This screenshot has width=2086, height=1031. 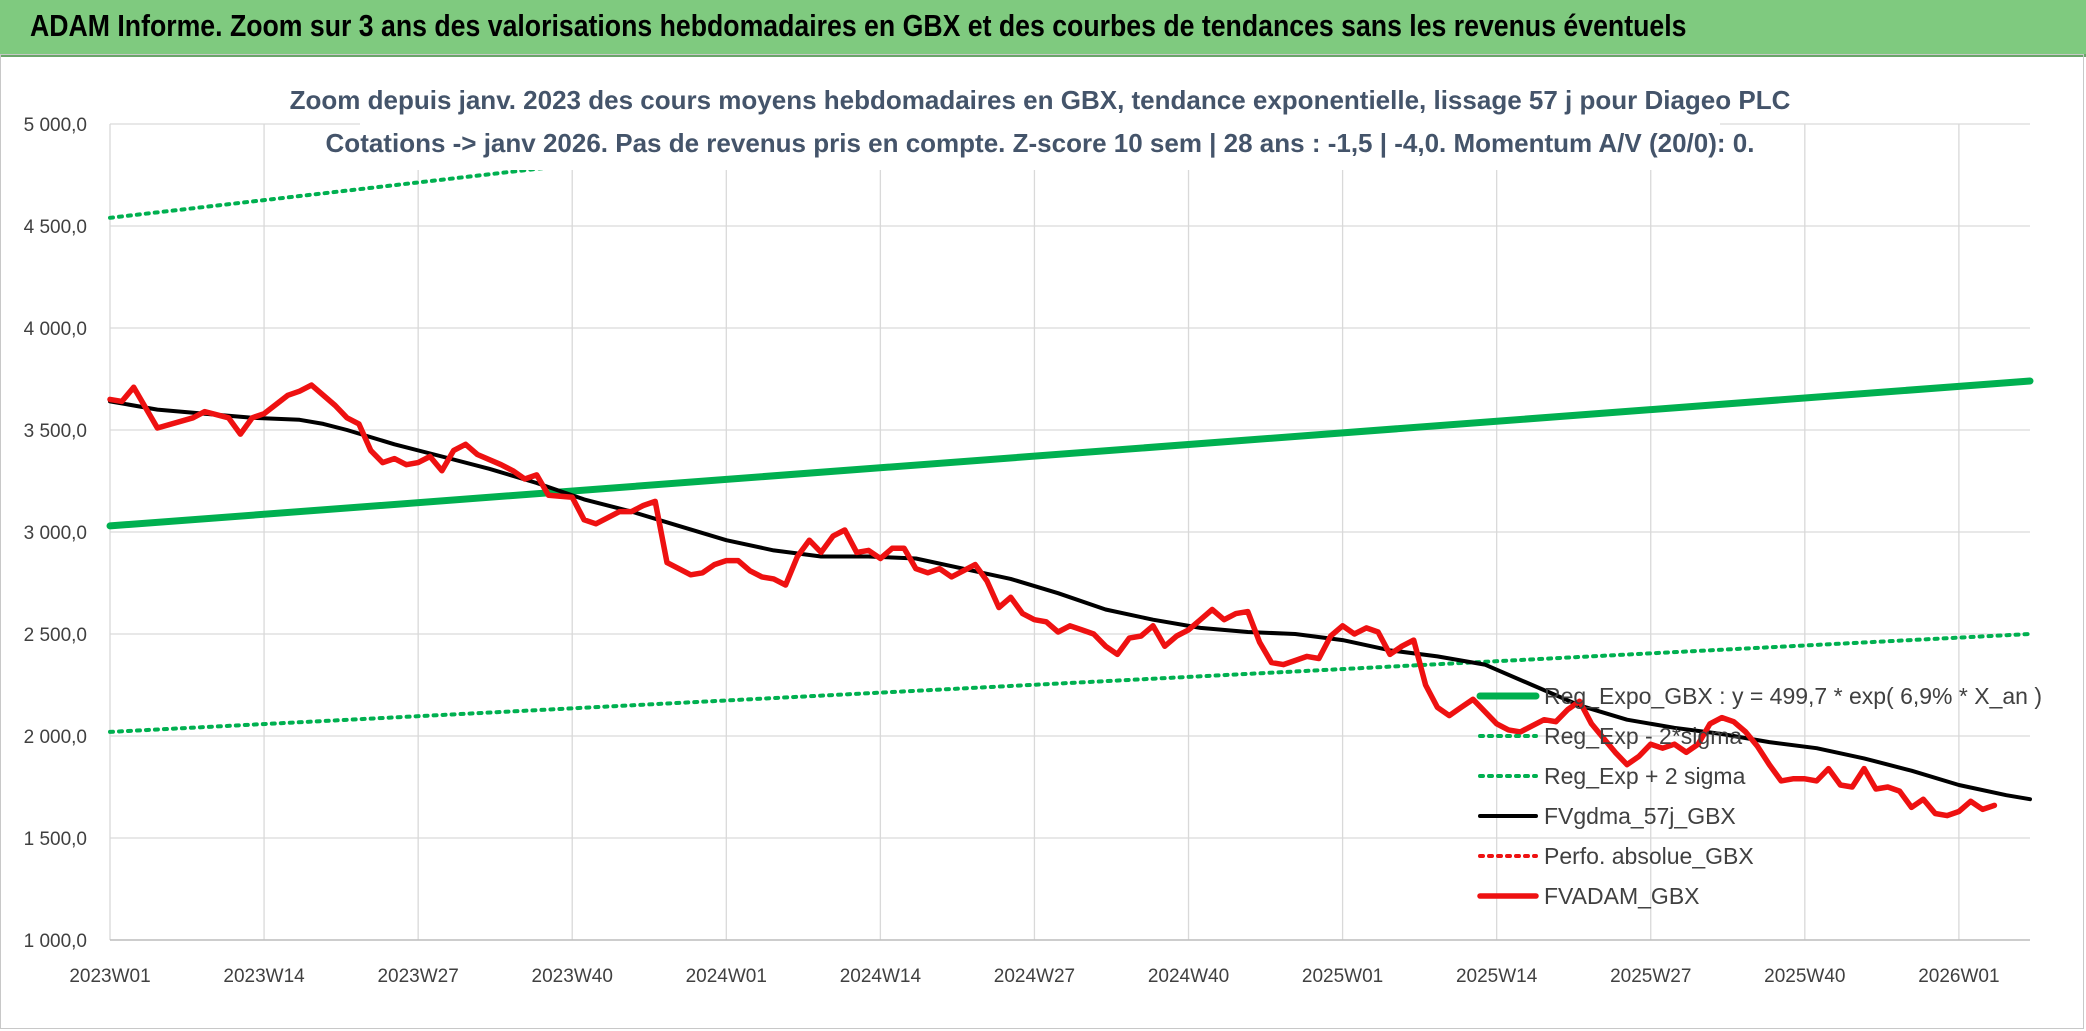 What do you see at coordinates (55, 737) in the screenshot?
I see `y-tick-label: 2 000,0` at bounding box center [55, 737].